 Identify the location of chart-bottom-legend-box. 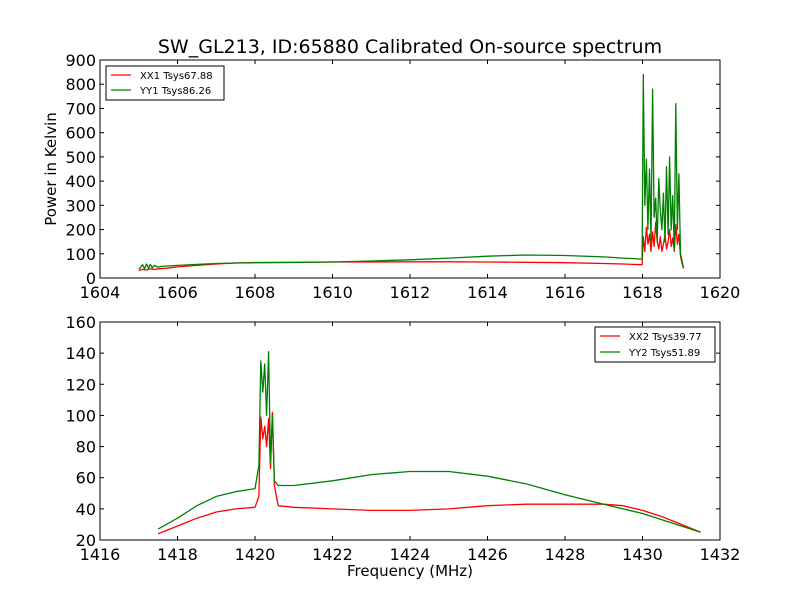
(655, 344).